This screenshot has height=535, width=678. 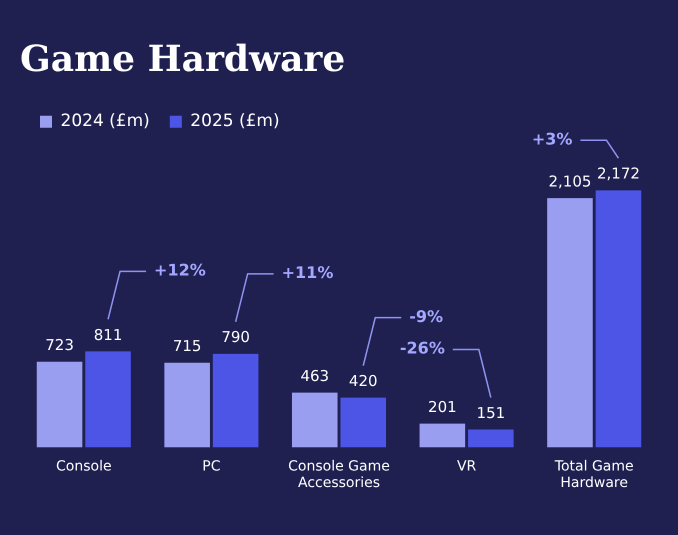 I want to click on data-label: 201, so click(x=442, y=407).